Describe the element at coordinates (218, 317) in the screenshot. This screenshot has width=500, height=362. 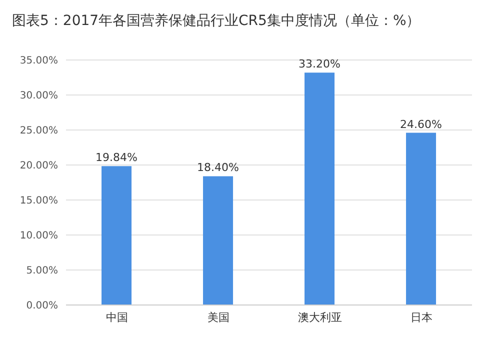
I see `x-tick-label: 美国` at that location.